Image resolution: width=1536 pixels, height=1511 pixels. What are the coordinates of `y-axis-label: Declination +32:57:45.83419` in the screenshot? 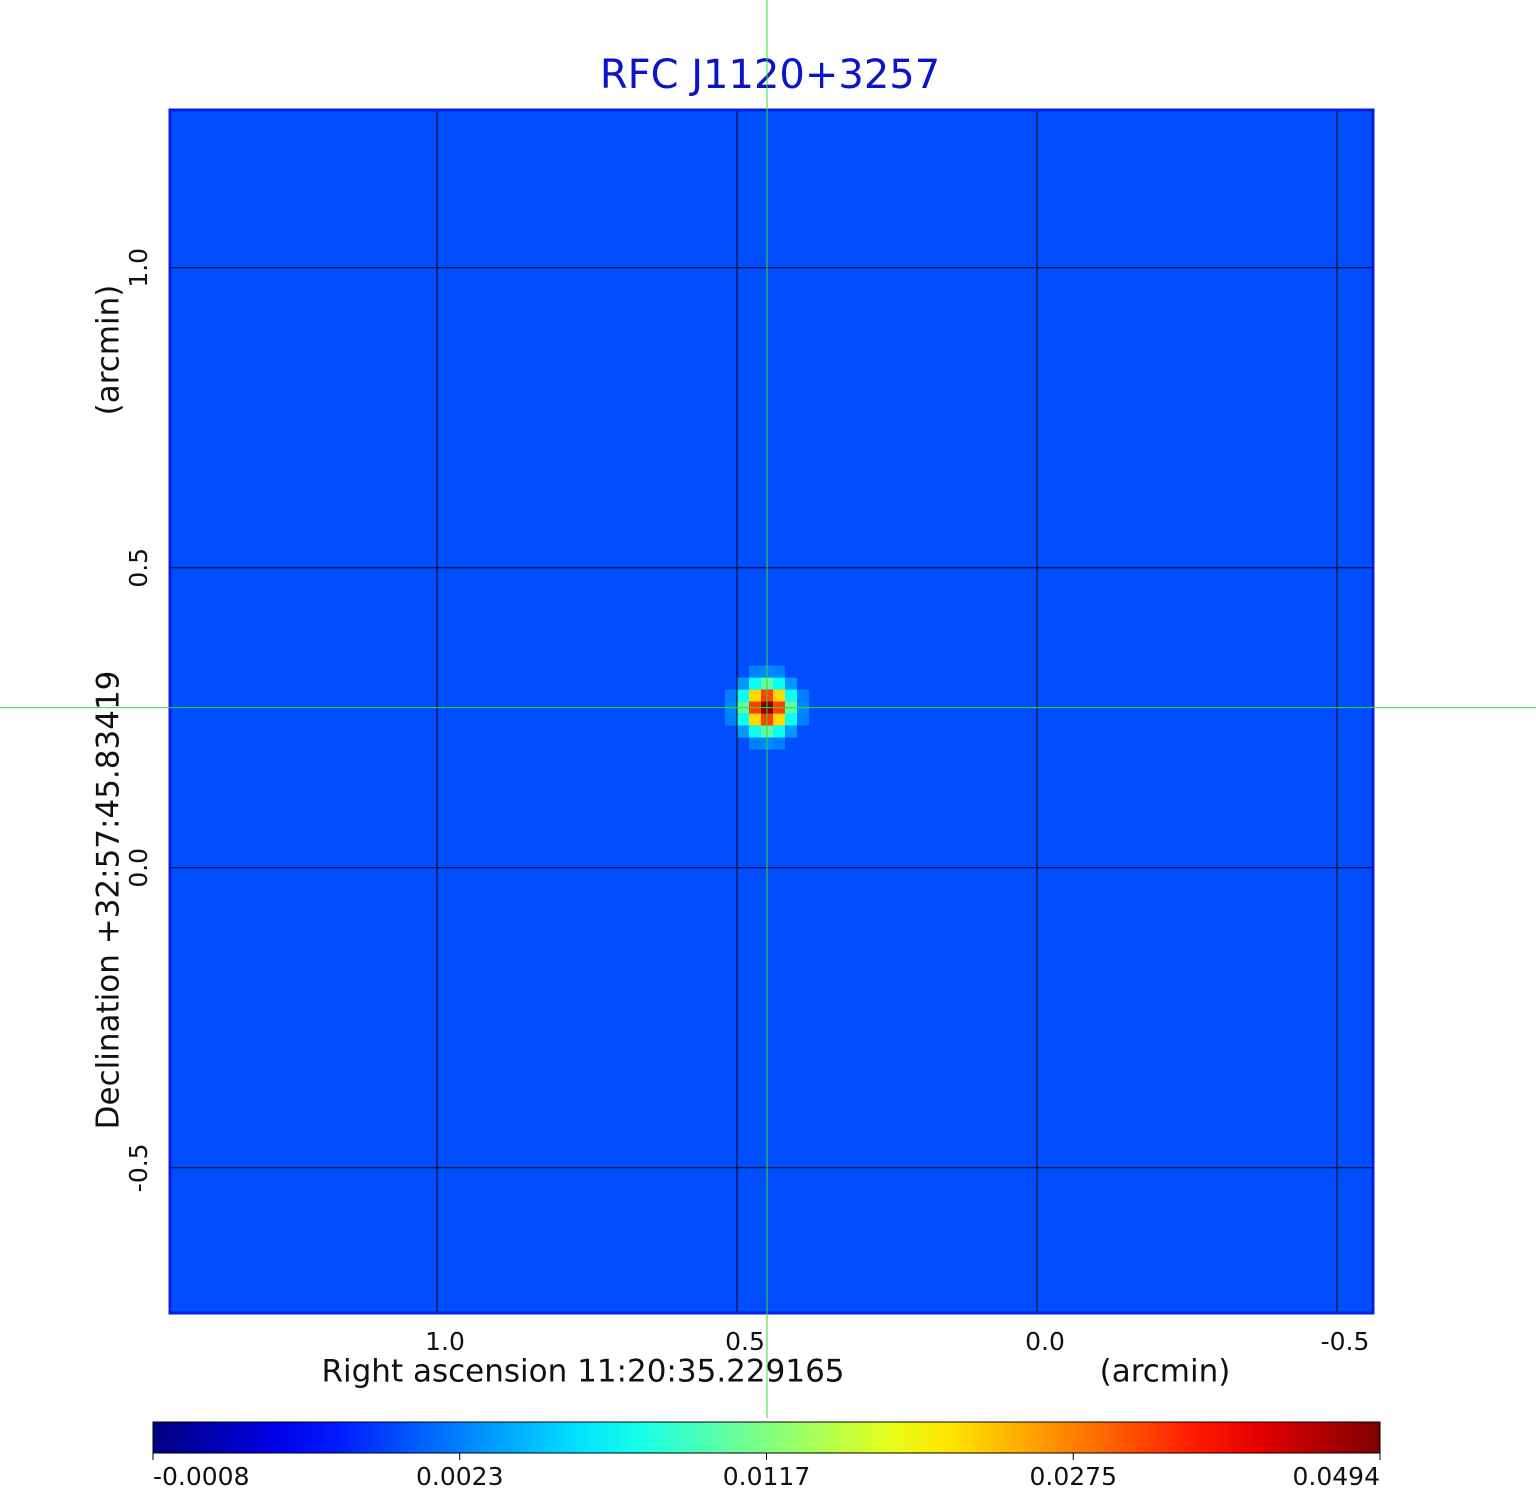 It's located at (109, 900).